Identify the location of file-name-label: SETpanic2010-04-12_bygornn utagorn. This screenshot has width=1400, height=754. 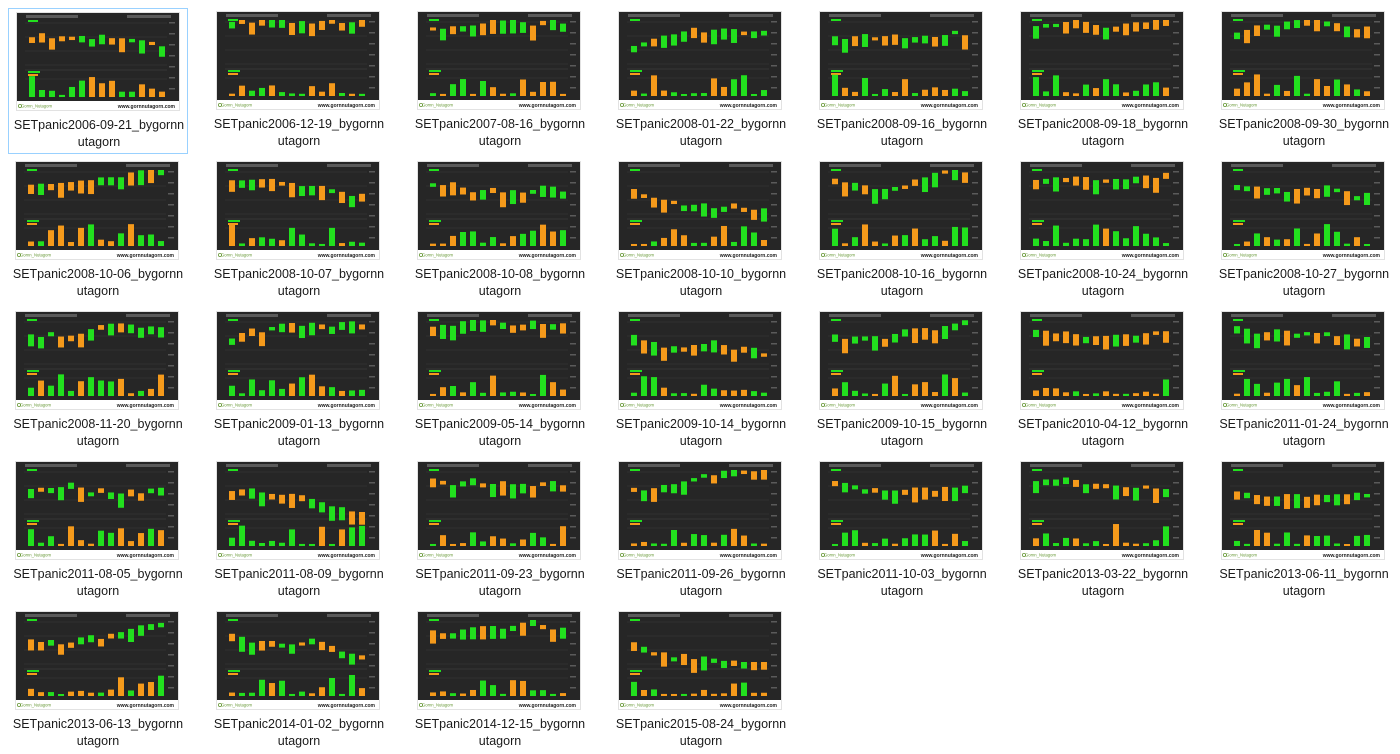
(1103, 433).